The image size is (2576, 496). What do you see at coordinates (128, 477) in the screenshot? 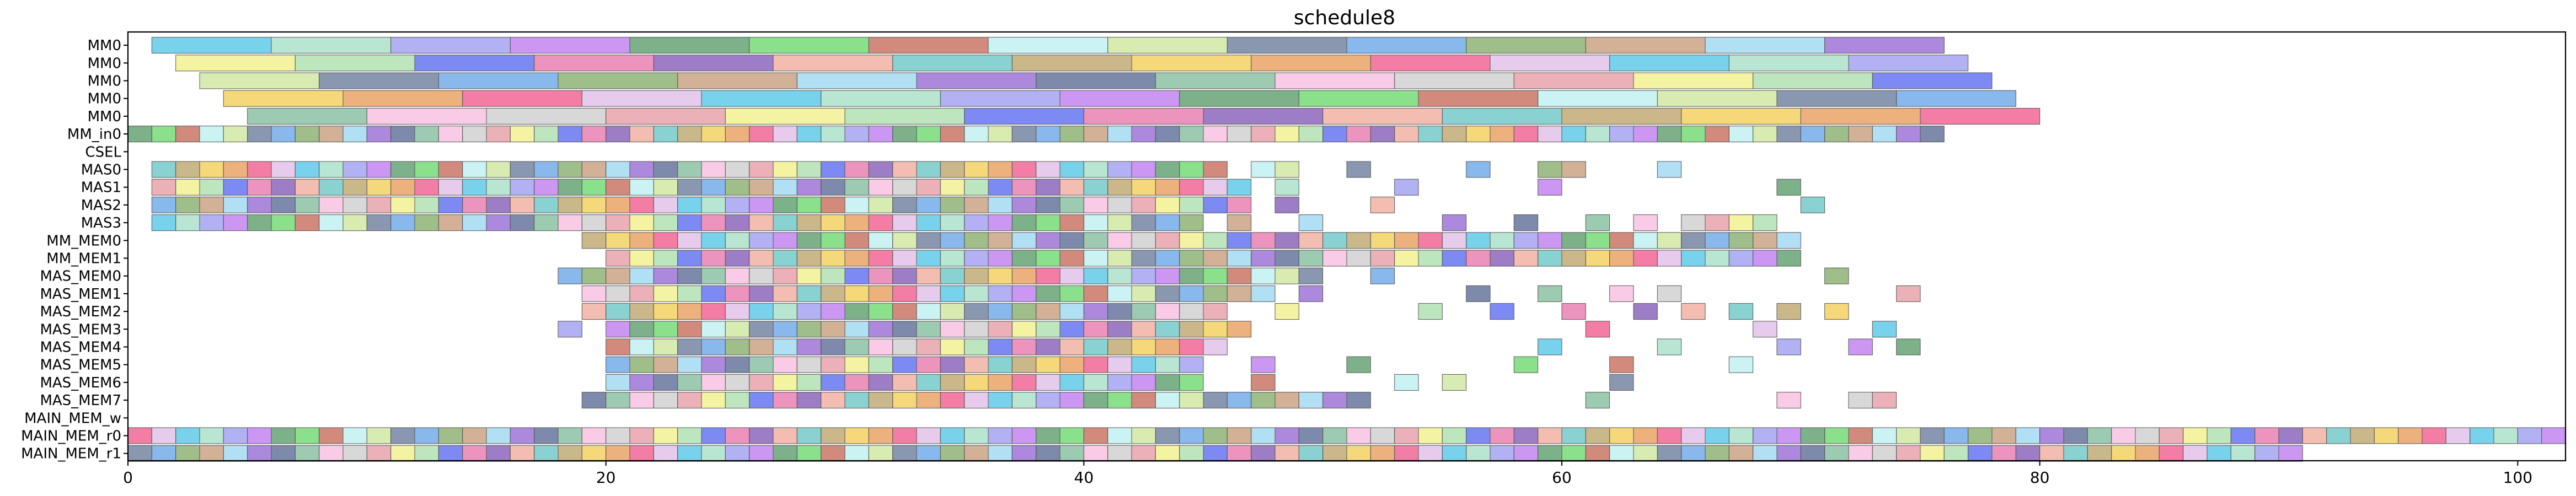
I see `x-tick-label: 0` at bounding box center [128, 477].